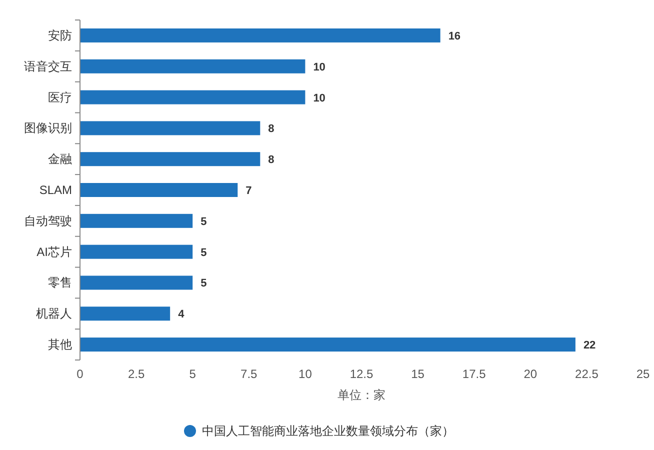 This screenshot has width=654, height=450. I want to click on x-tick-label: 7.5, so click(249, 374).